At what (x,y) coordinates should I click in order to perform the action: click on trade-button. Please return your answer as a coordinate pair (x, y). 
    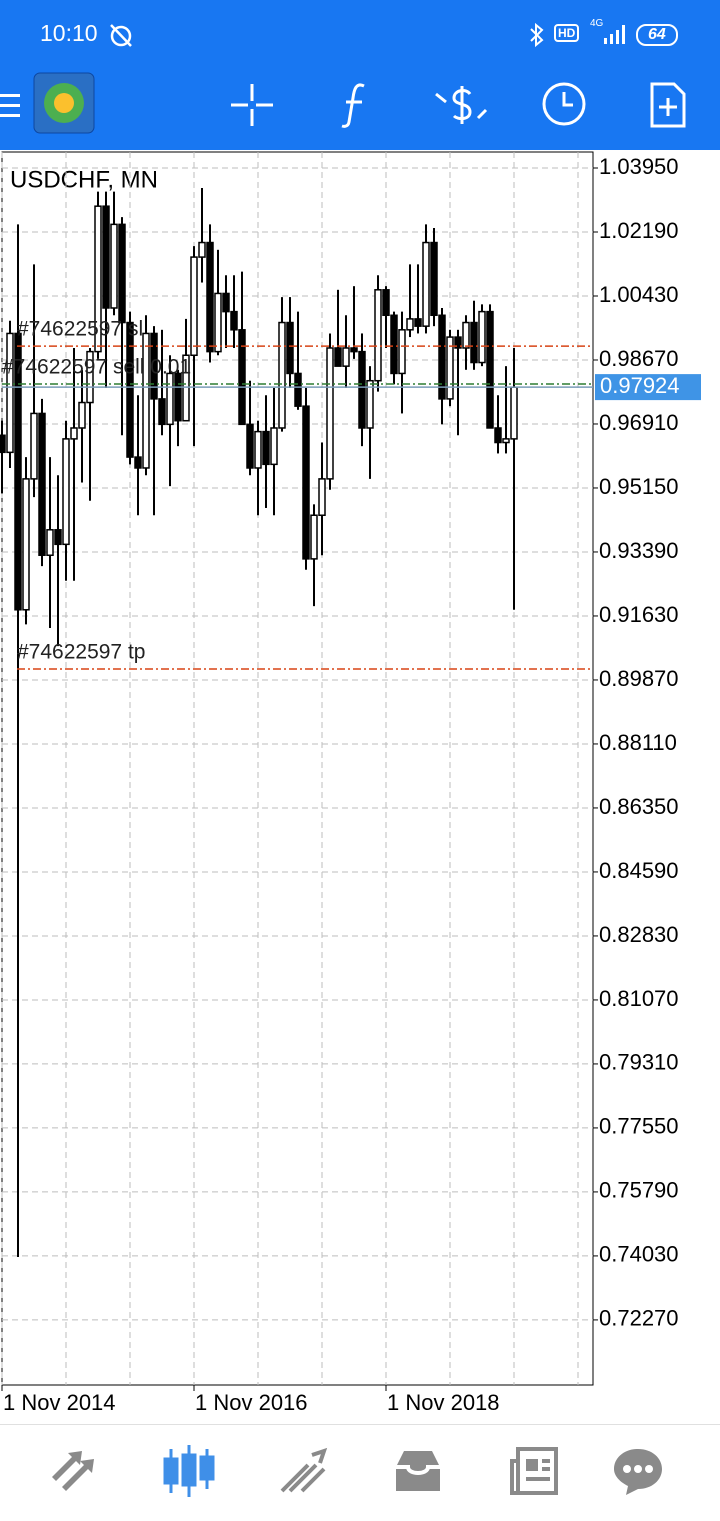
    Looking at the image, I should click on (460, 105).